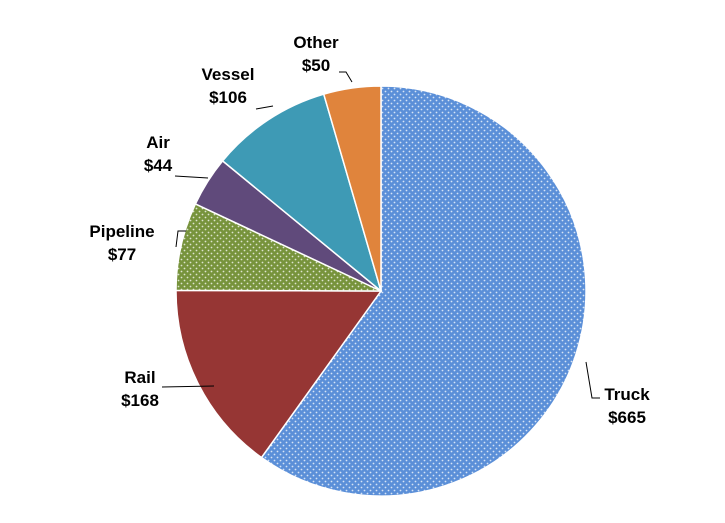  I want to click on slice-rail-fill, so click(279, 374).